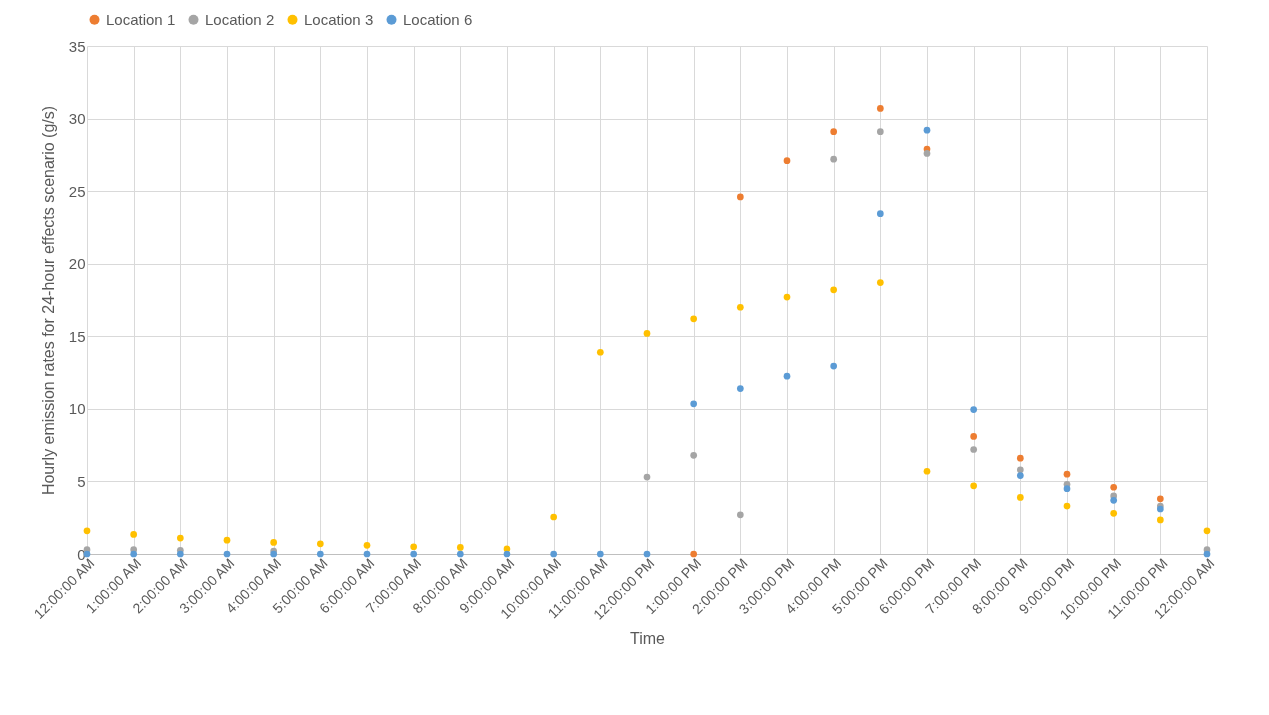  I want to click on y-tick-label: 10, so click(77, 409).